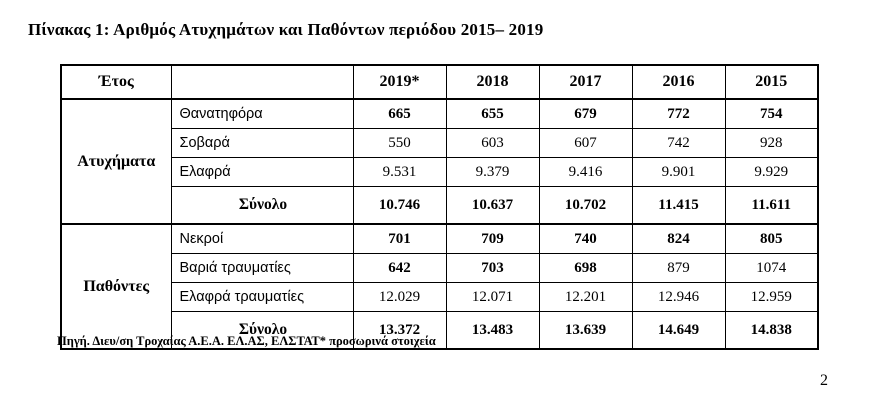  I want to click on page-number: 2, so click(824, 380).